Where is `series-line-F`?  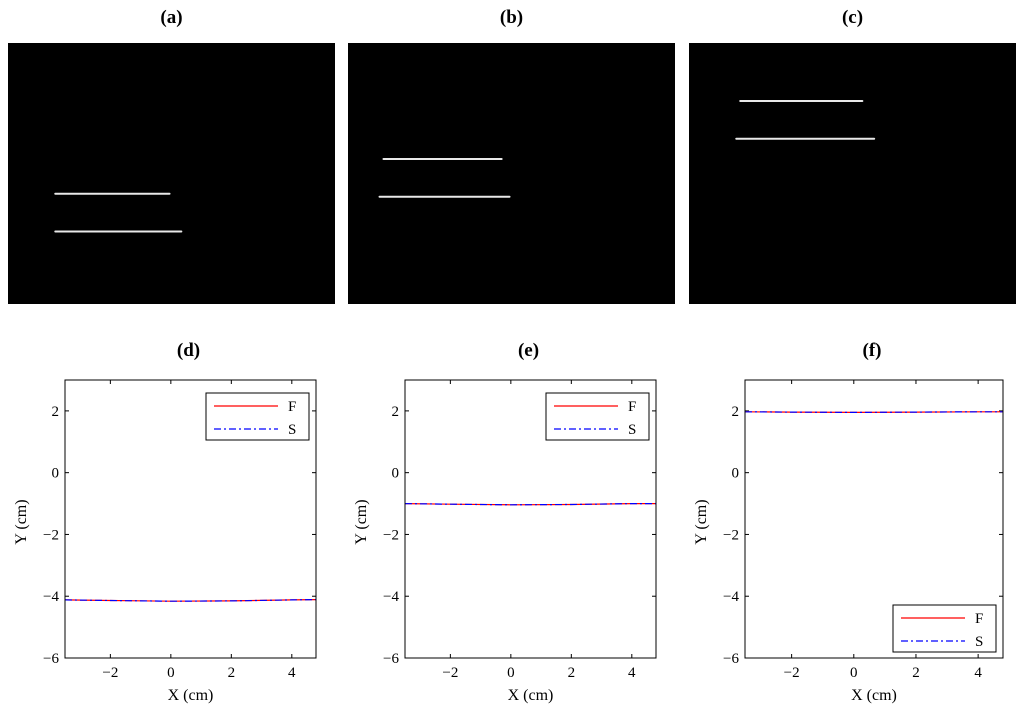
series-line-F is located at coordinates (873, 412).